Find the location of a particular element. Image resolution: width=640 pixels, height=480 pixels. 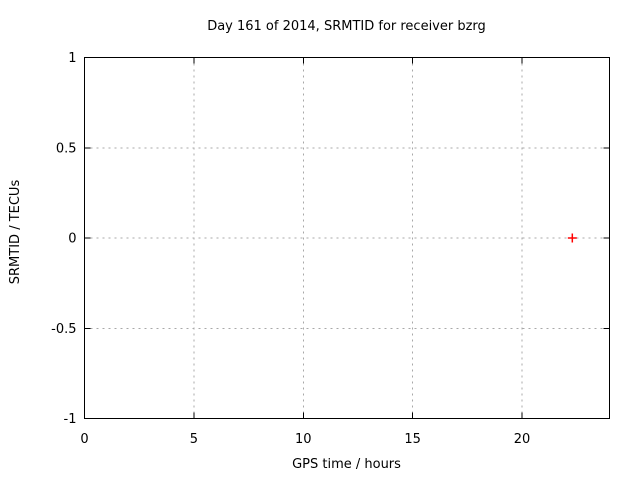

x-axis-label: GPS time / hours is located at coordinates (346, 464).